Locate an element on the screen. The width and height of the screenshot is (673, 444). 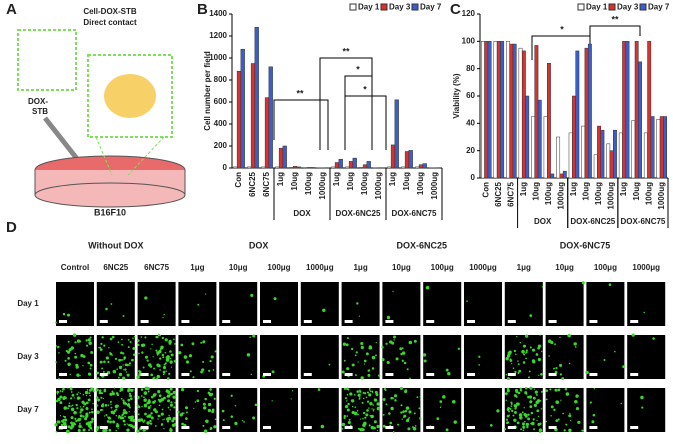
micrograph-bg is located at coordinates (279, 410).